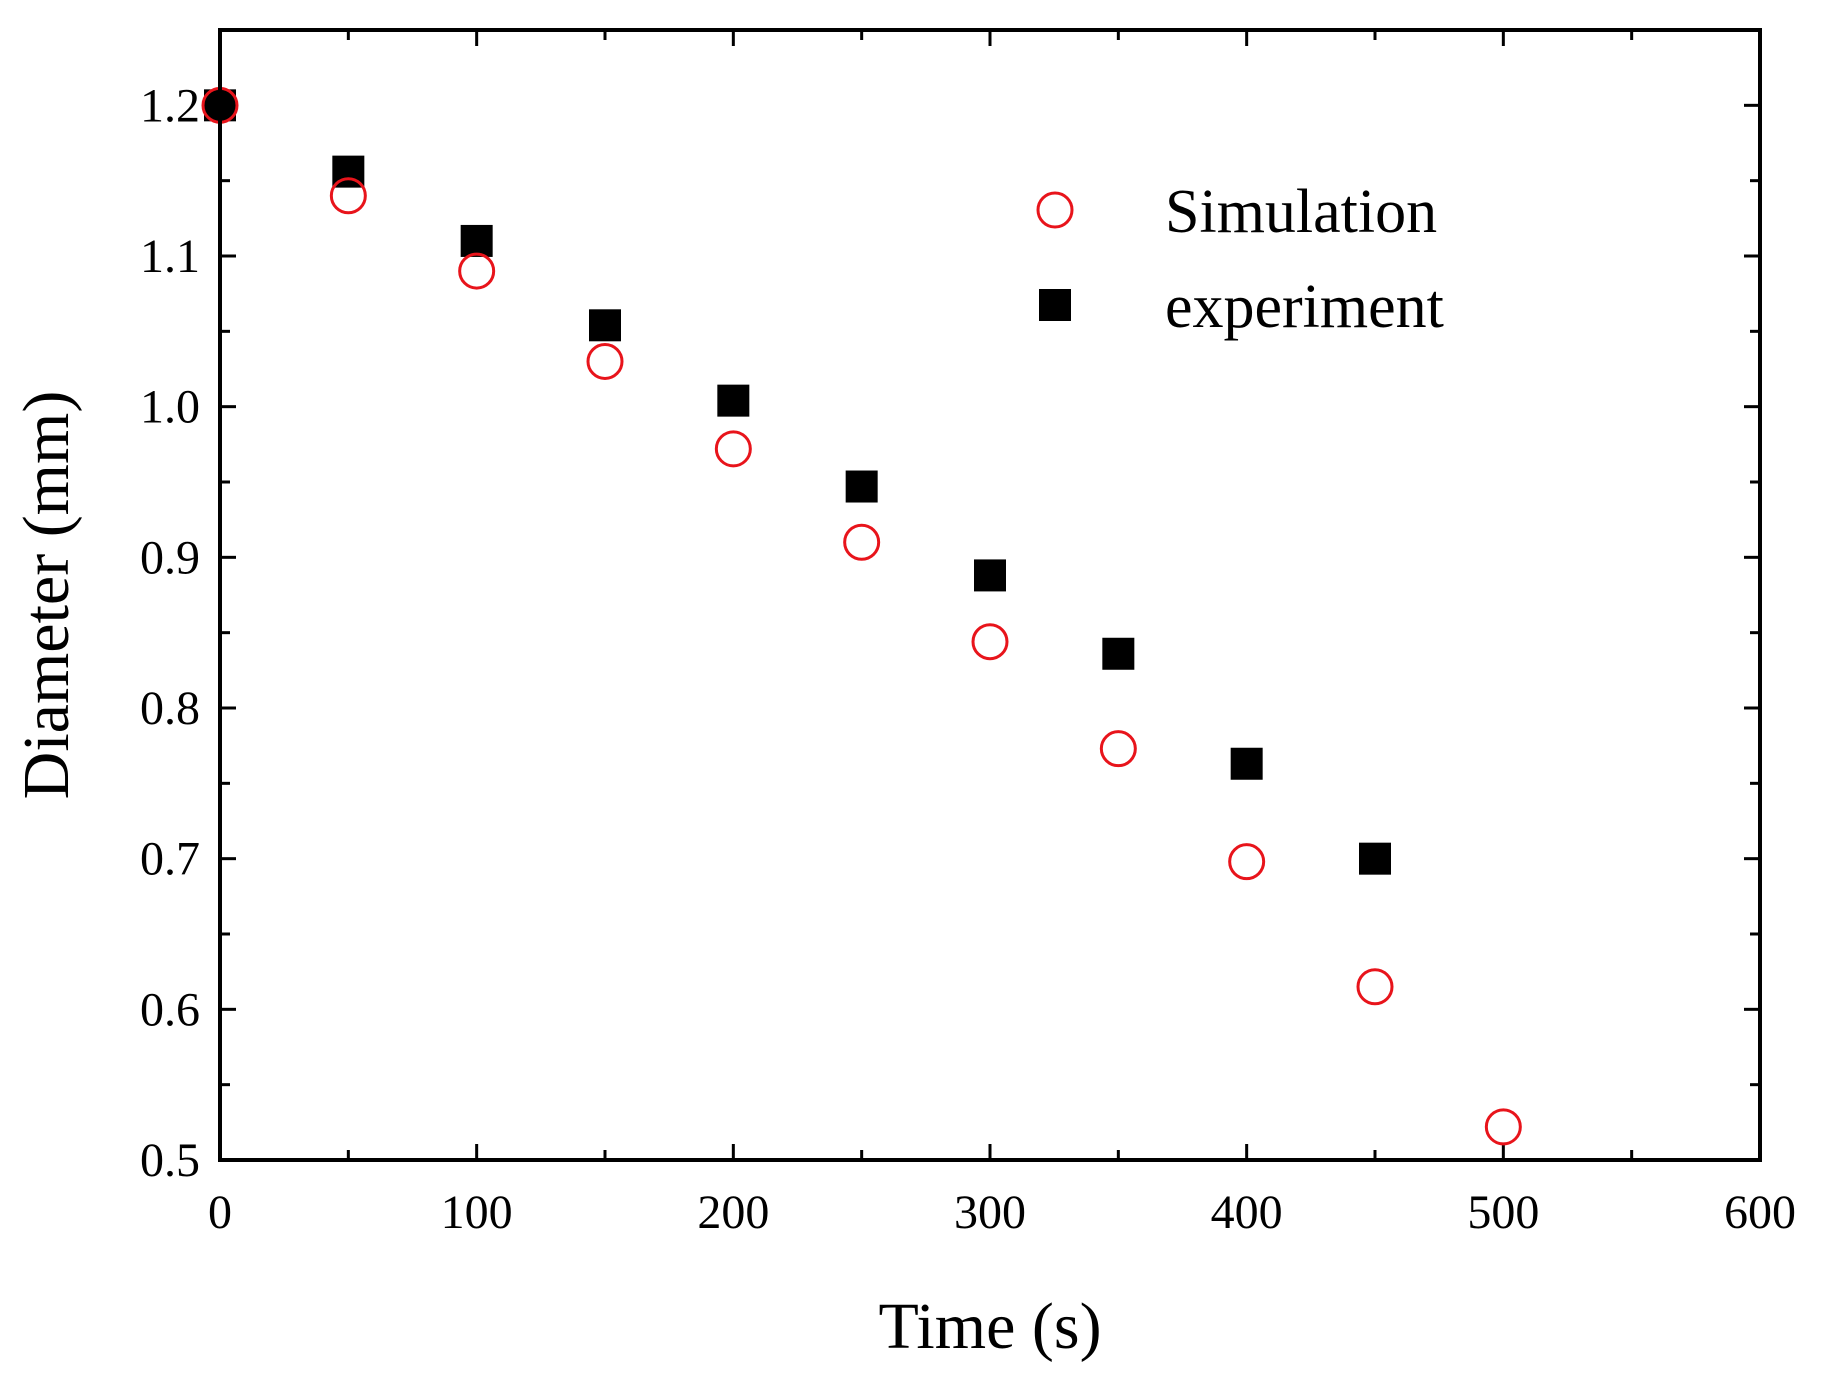 This screenshot has width=1823, height=1384. I want to click on x-tick-label: 600, so click(1760, 1212).